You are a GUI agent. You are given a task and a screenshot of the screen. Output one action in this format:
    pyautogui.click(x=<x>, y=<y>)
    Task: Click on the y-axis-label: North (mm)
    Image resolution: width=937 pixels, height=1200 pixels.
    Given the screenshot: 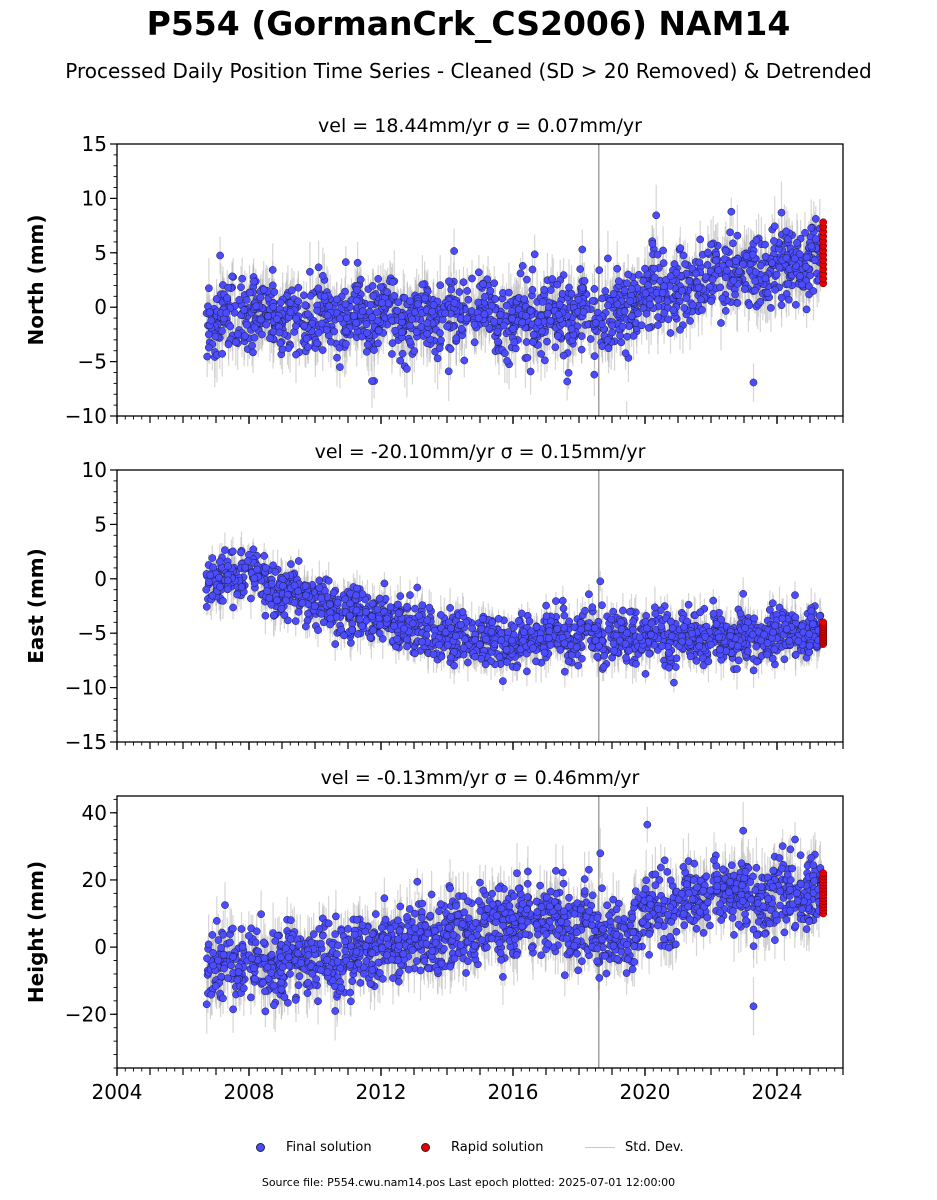 What is the action you would take?
    pyautogui.click(x=36, y=279)
    